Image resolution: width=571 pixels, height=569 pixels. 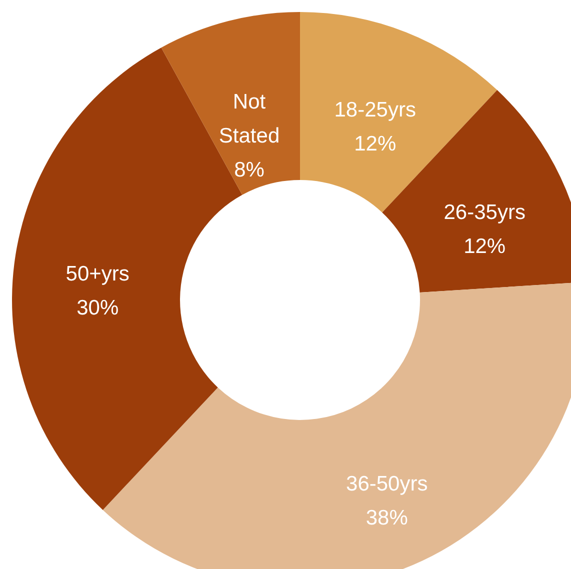 What do you see at coordinates (387, 518) in the screenshot?
I see `data-label: 38%` at bounding box center [387, 518].